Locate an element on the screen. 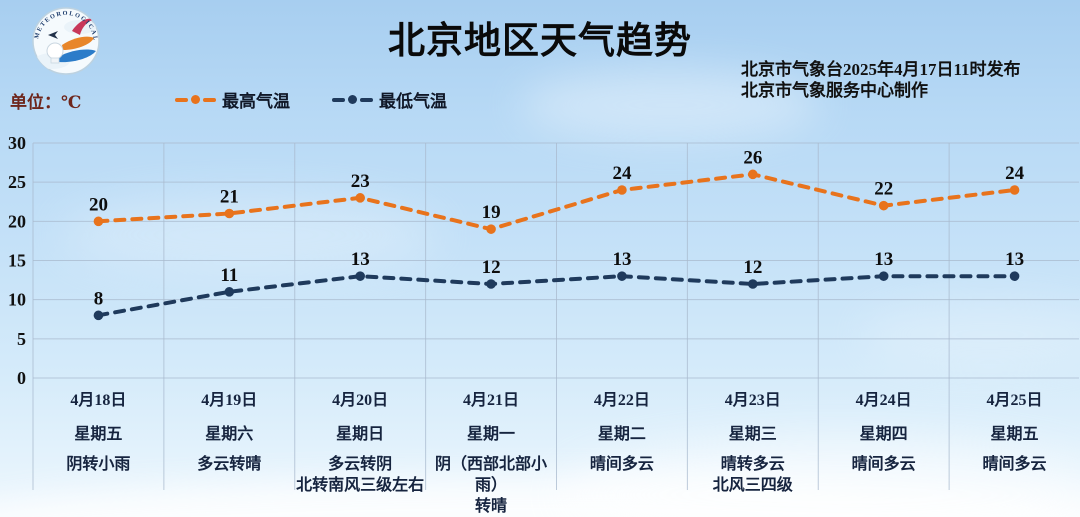 The image size is (1080, 517). legend-item-low: 最低气温 is located at coordinates (389, 99).